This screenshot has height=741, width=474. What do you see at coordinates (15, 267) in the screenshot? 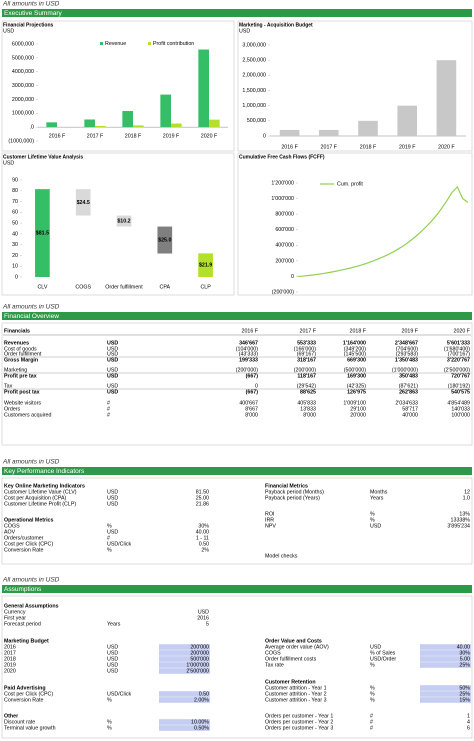
I see `y-tick-label: 10` at bounding box center [15, 267].